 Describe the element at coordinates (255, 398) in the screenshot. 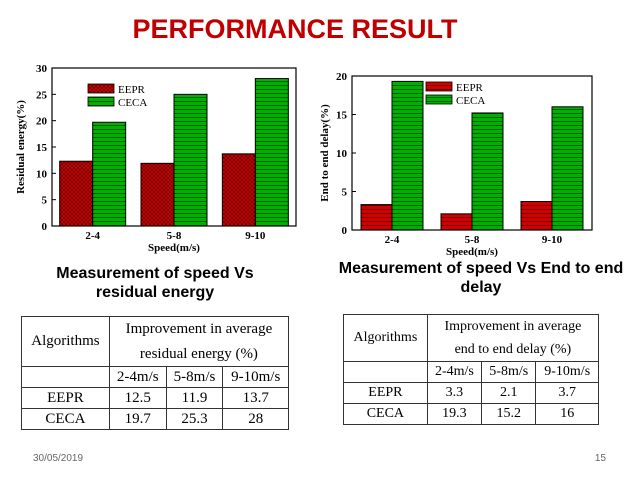

I see `table-cell: 13.7` at that location.